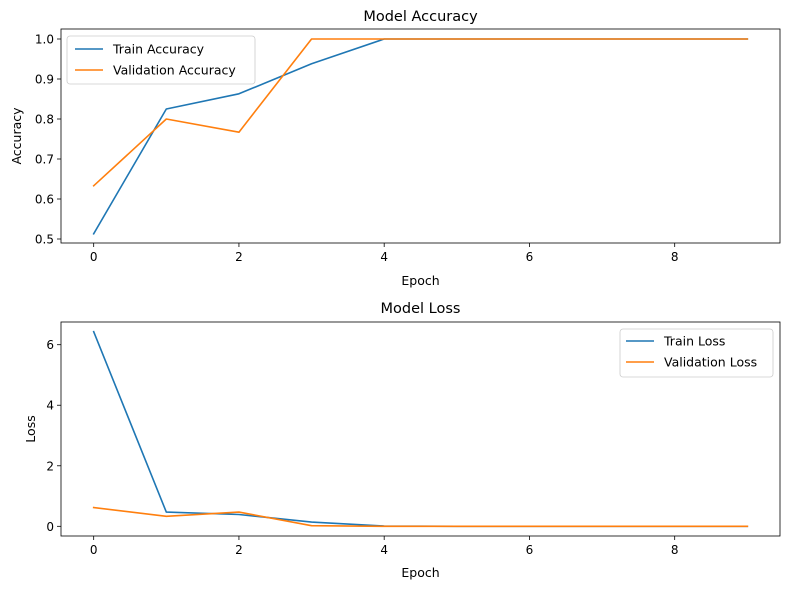  Describe the element at coordinates (710, 362) in the screenshot. I see `loss-legend-label-validation: Validation Loss` at that location.